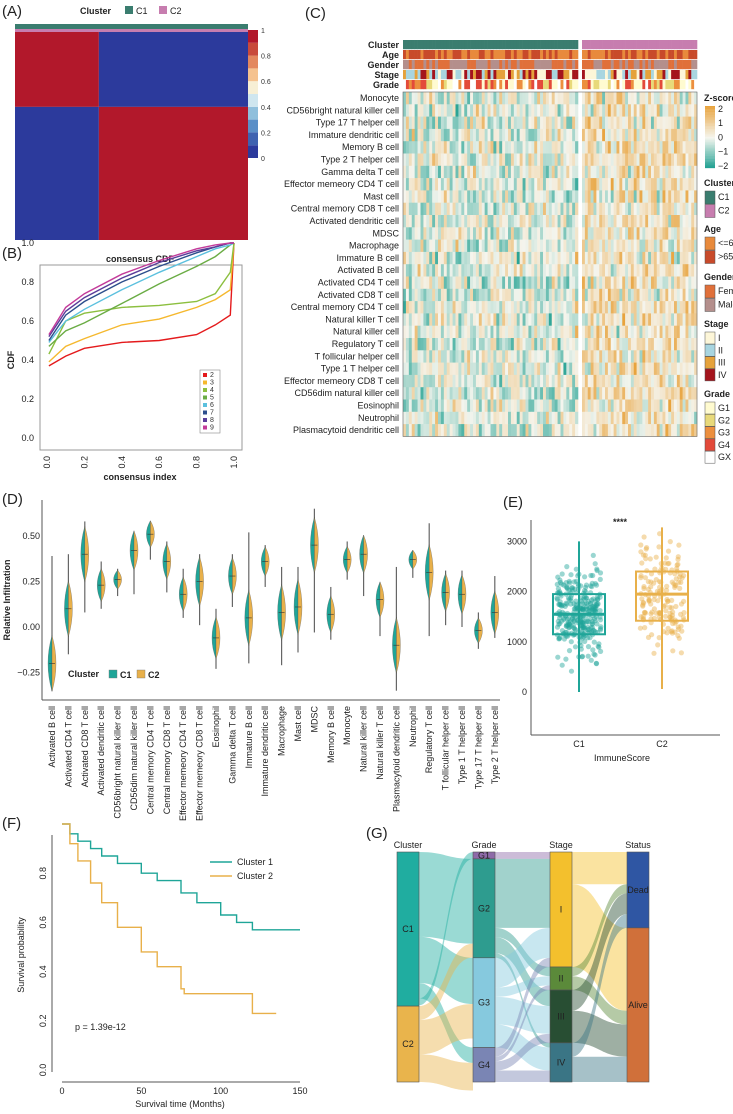  I want to click on y-tick: −0.25, so click(28, 673).